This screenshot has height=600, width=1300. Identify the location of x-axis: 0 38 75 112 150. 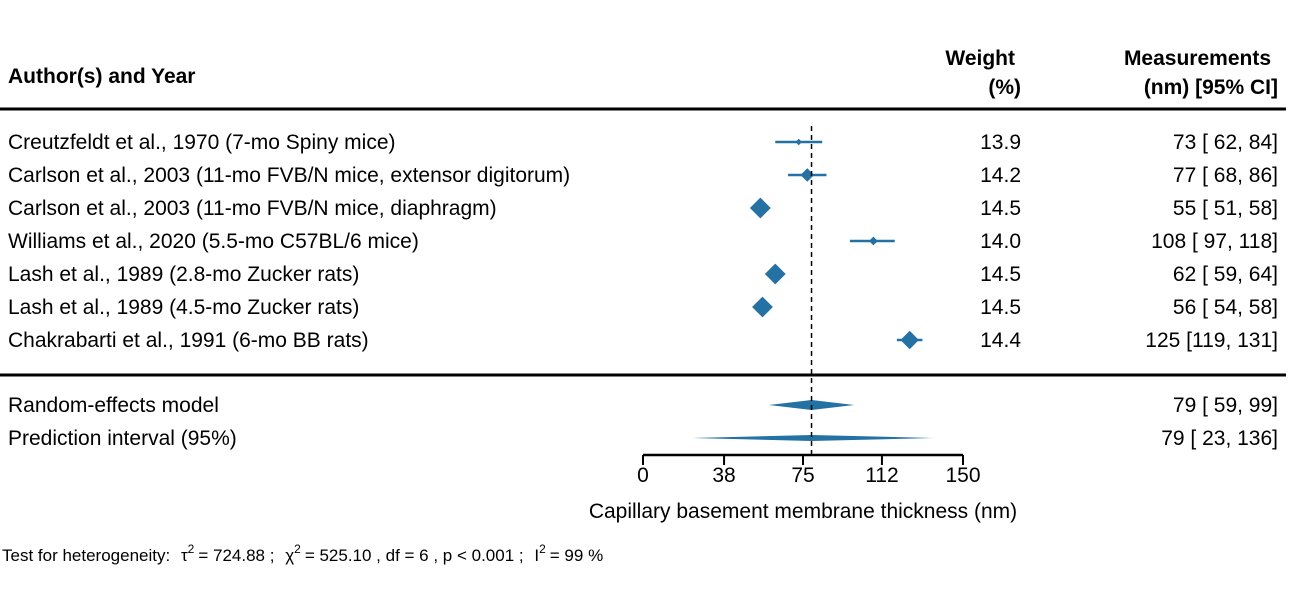
(809, 470).